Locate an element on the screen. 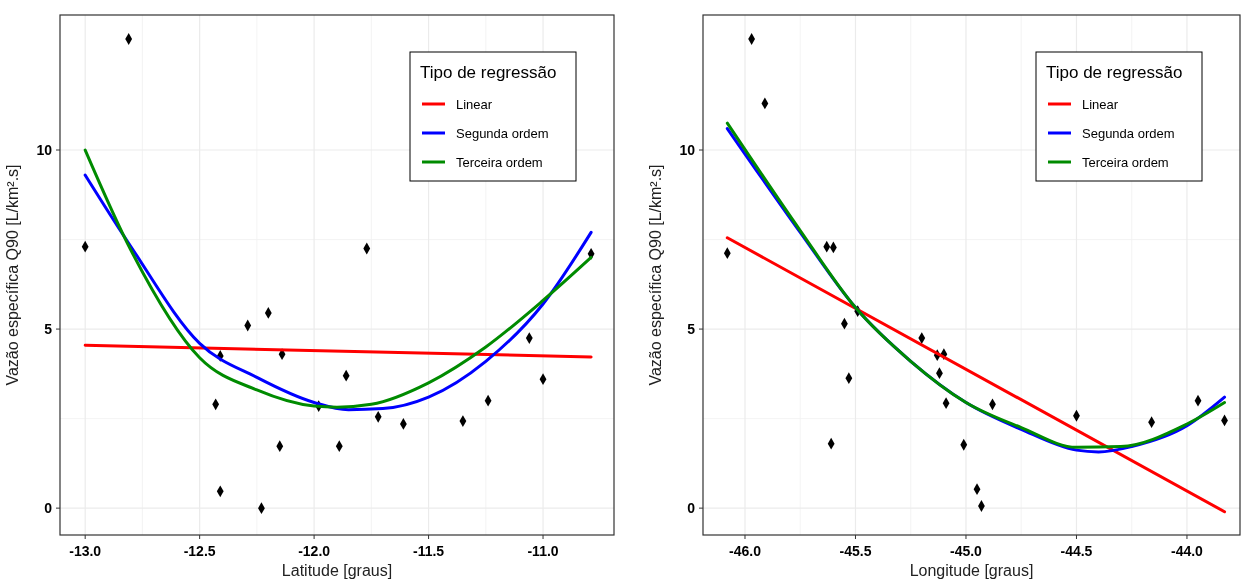  x-tick-label: -11.0 is located at coordinates (543, 551).